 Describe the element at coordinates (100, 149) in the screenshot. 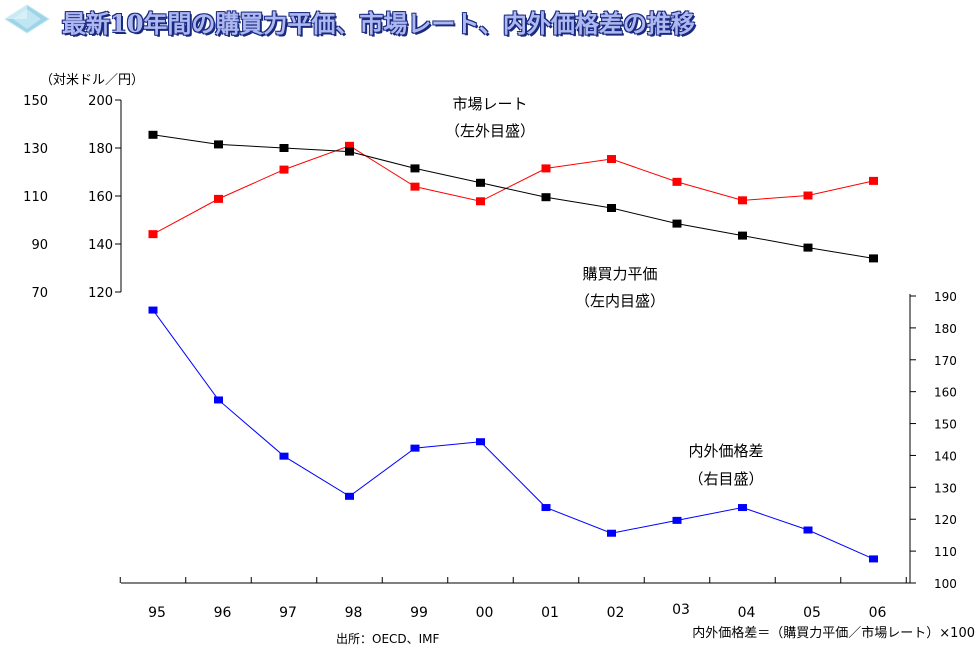

I see `left-inner-tick-label: 180` at that location.